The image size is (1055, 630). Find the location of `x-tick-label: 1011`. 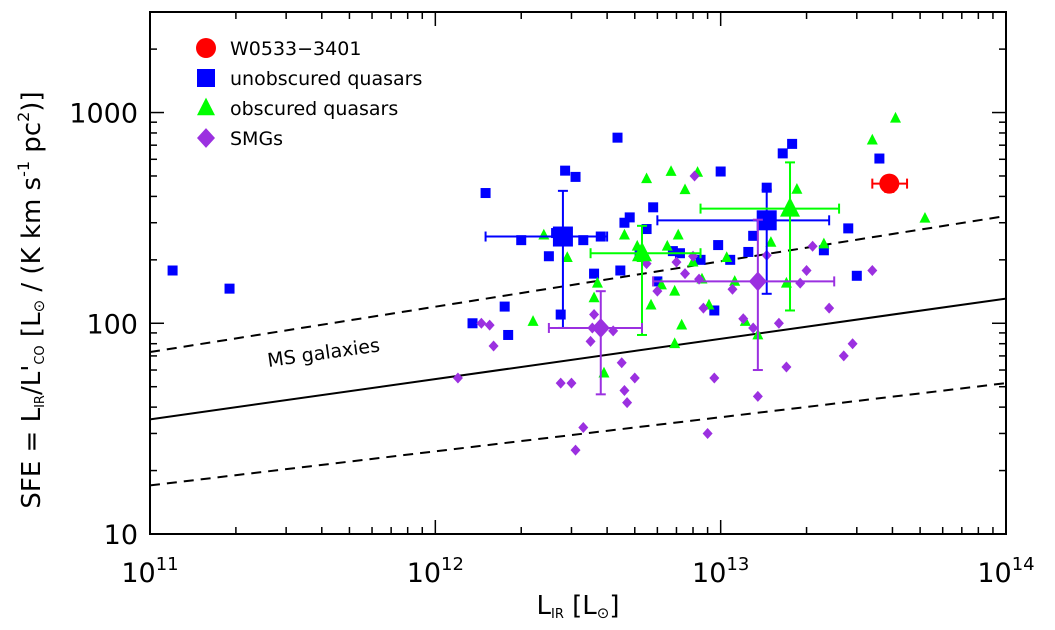

x-tick-label: 1011 is located at coordinates (149, 571).